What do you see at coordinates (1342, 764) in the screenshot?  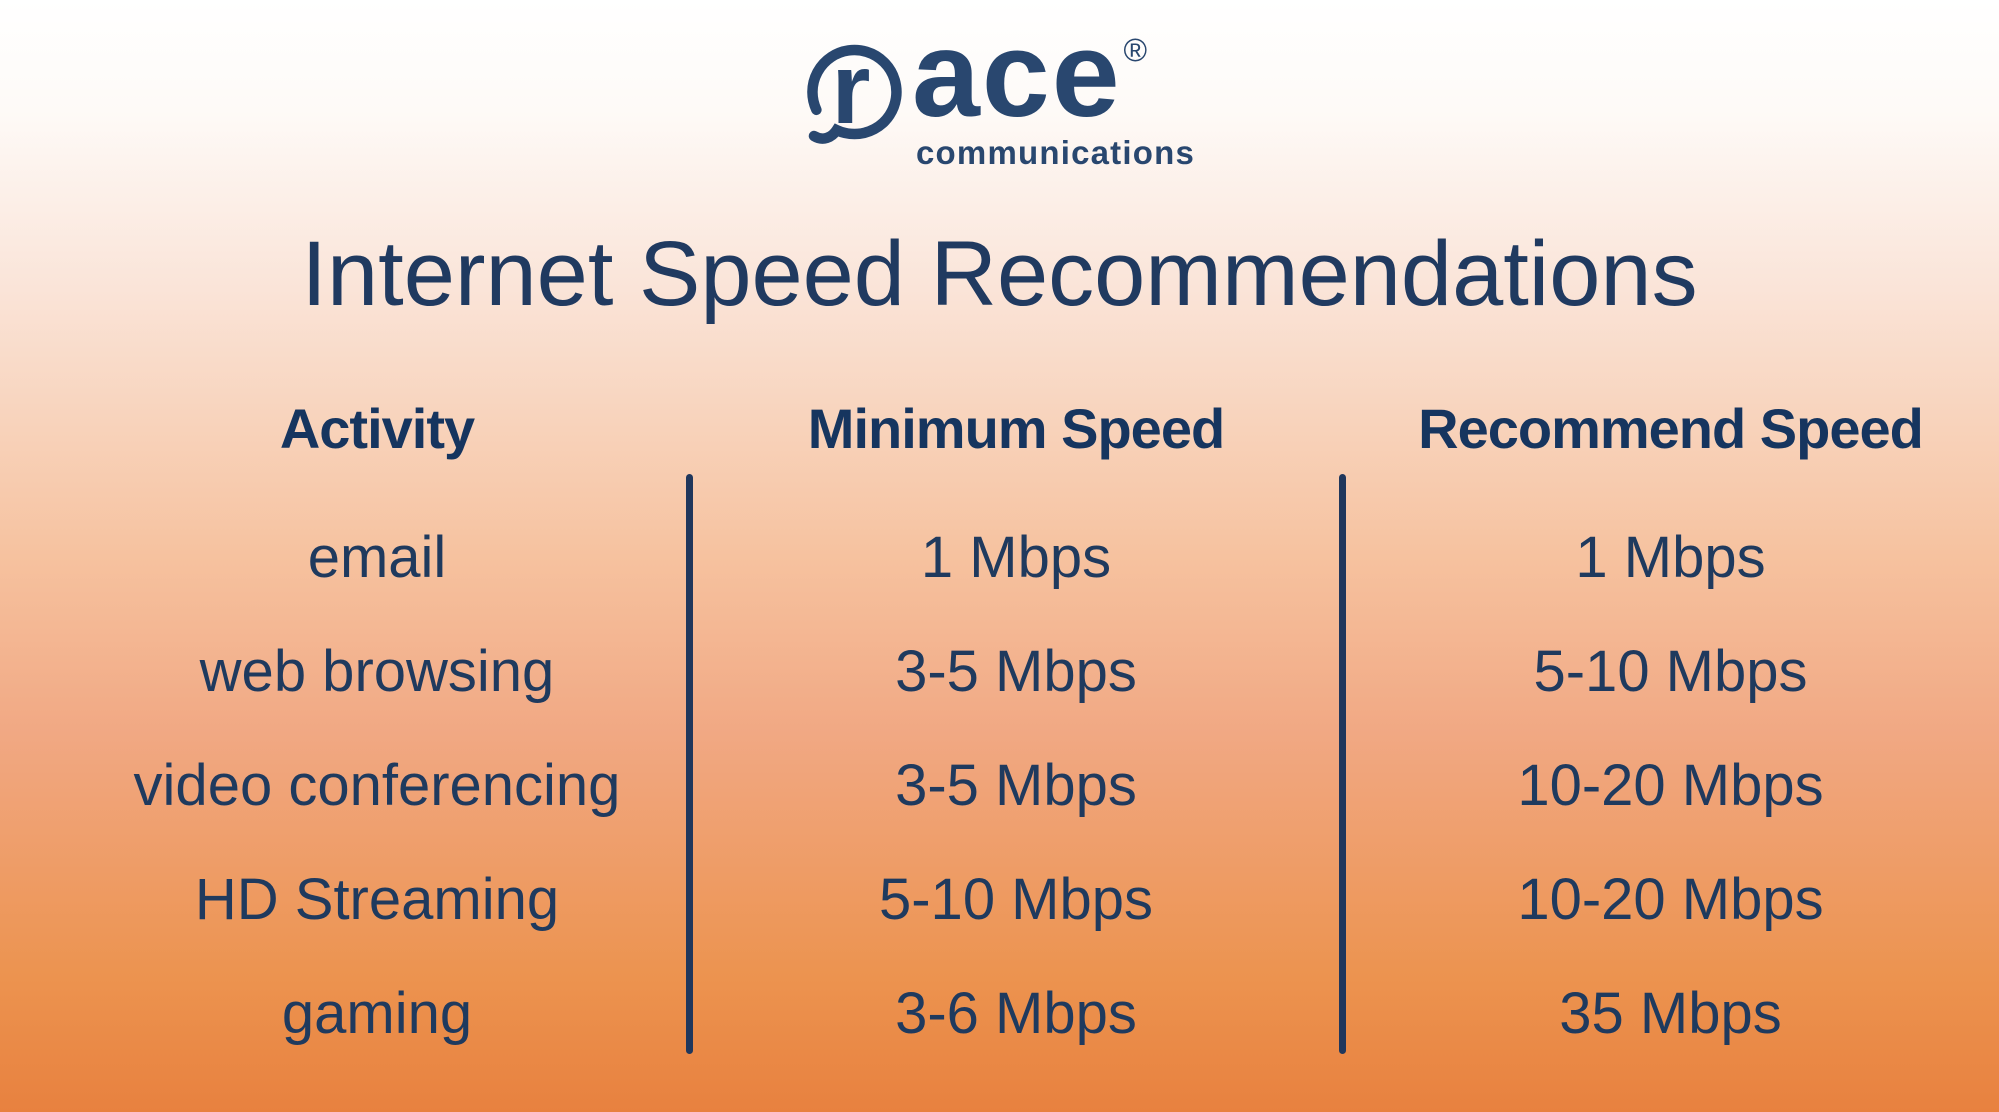 I see `column-divider-right` at bounding box center [1342, 764].